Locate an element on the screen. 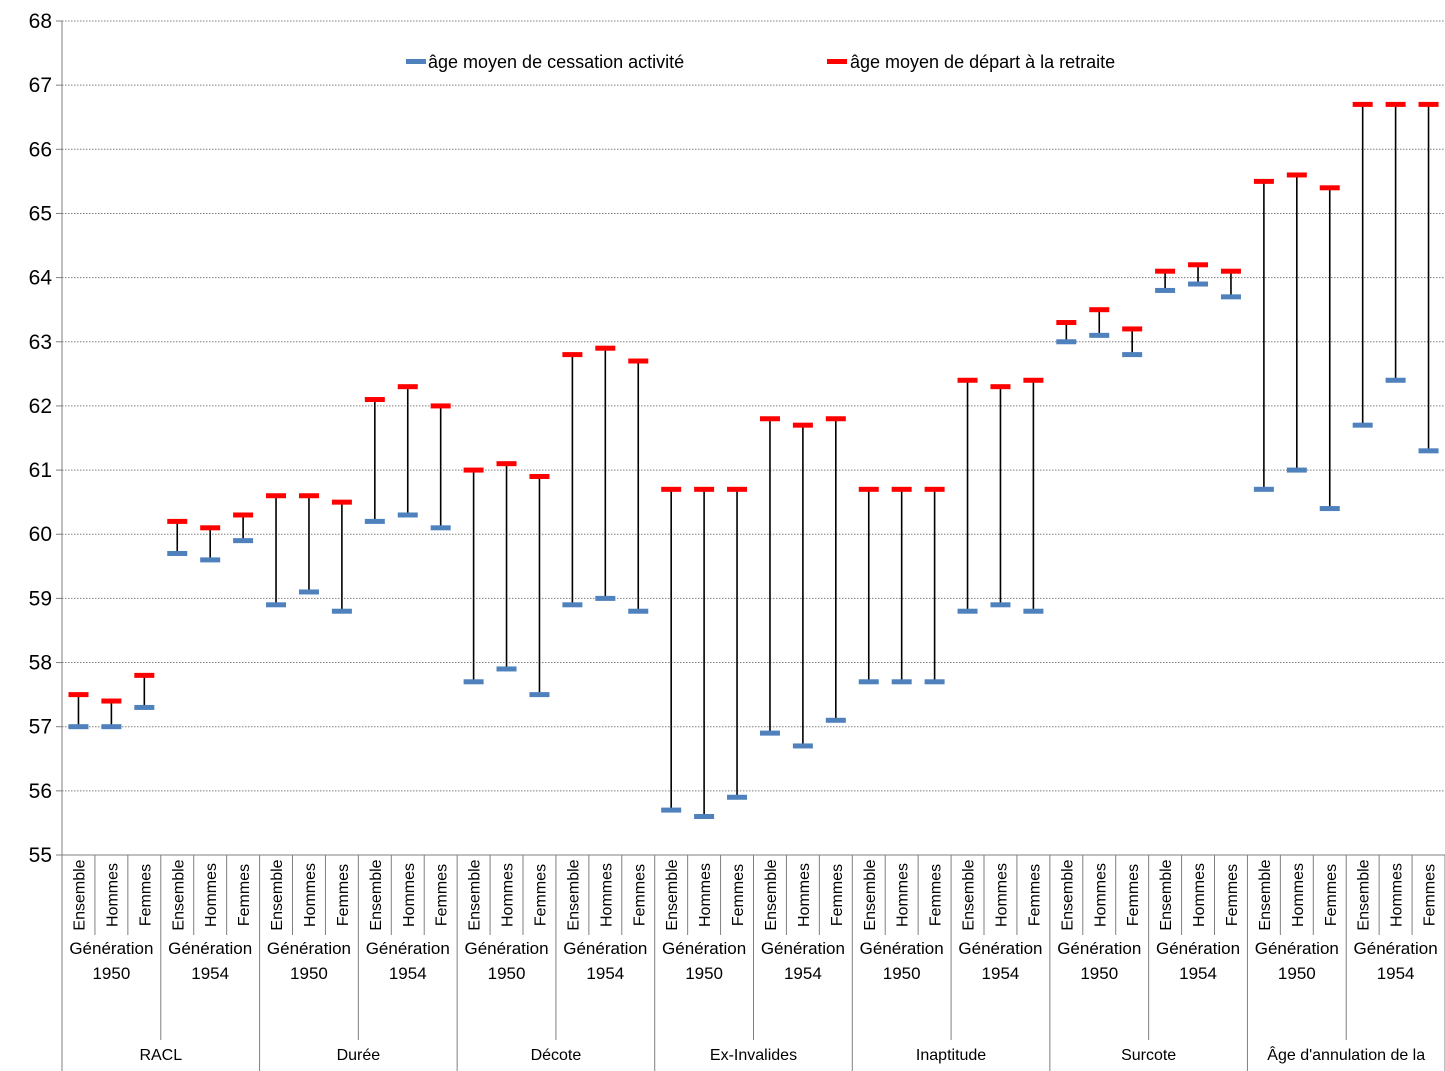  y-tick-label-64: 64 is located at coordinates (41, 278).